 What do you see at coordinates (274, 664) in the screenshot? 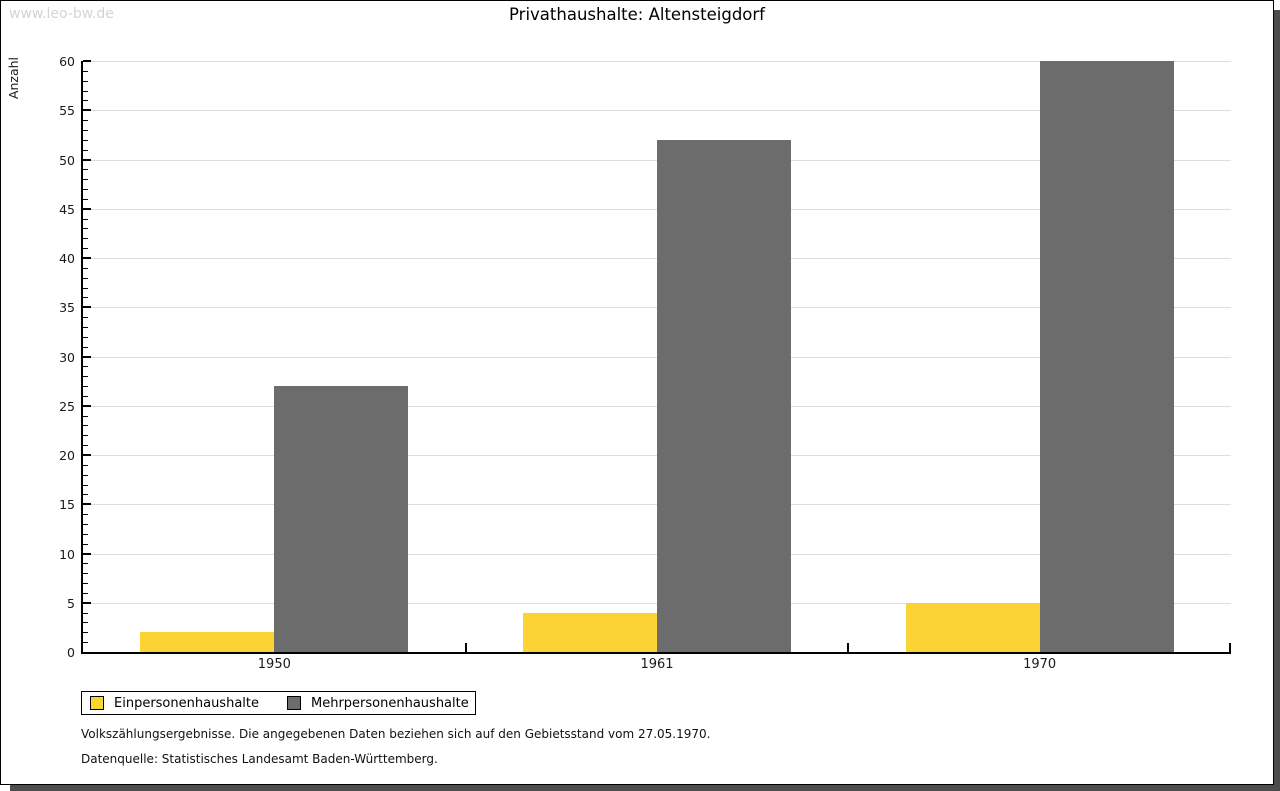
I see `x-category-label-1950: 1950` at bounding box center [274, 664].